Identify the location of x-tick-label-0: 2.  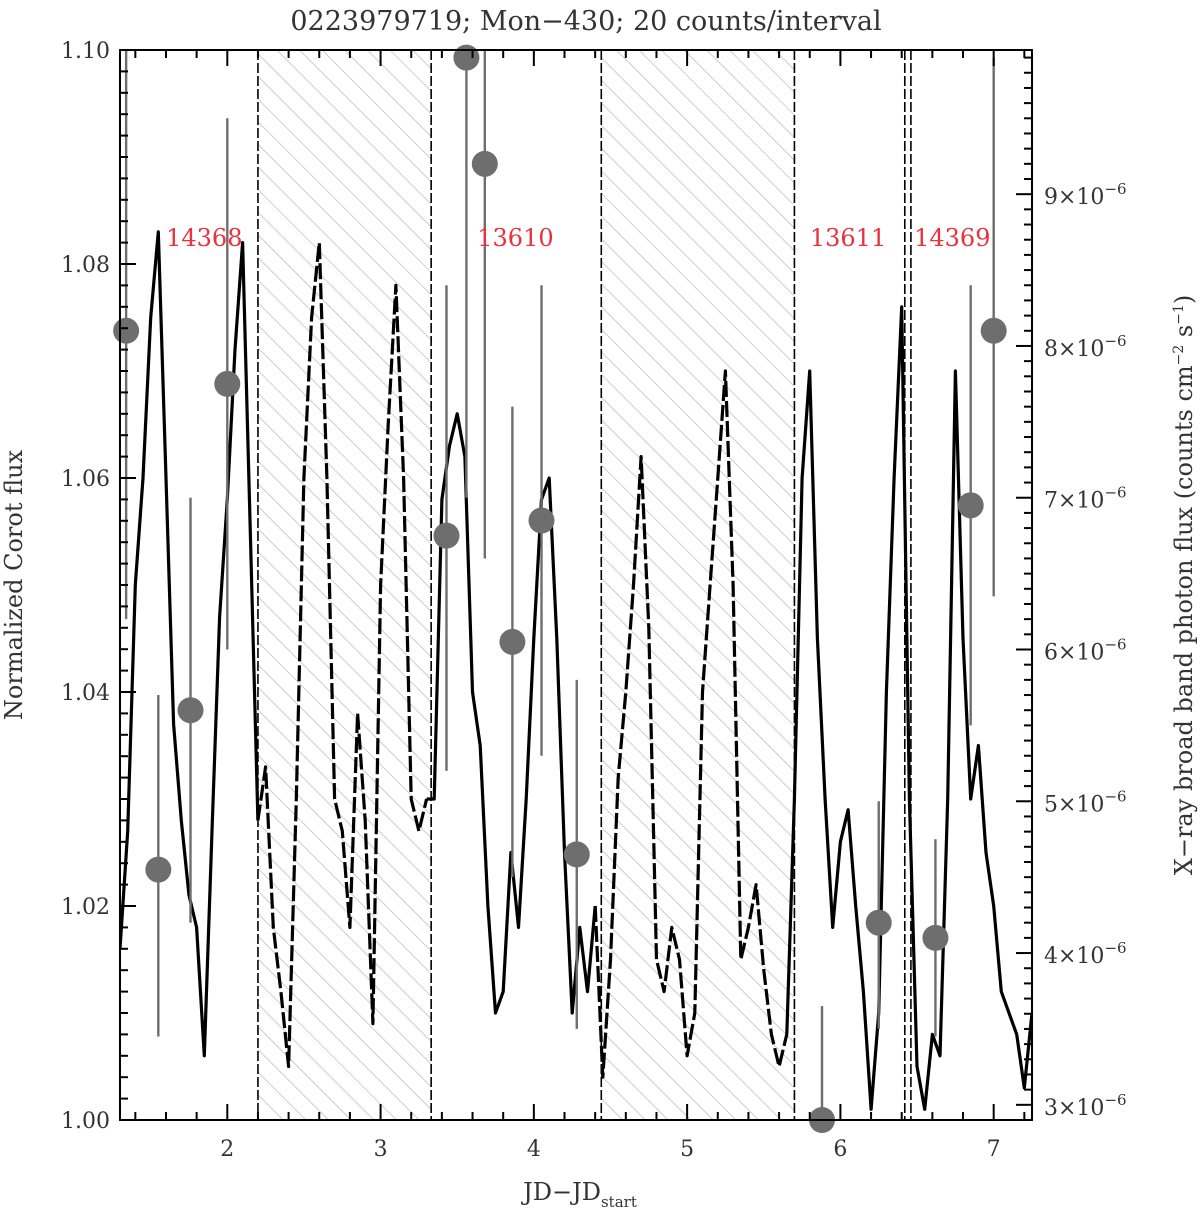
(227, 1149).